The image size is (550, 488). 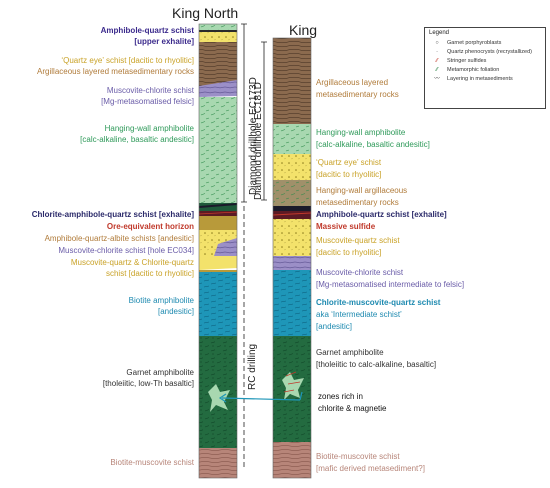 I want to click on legend-item-label: Stringer sulfides, so click(x=467, y=61).